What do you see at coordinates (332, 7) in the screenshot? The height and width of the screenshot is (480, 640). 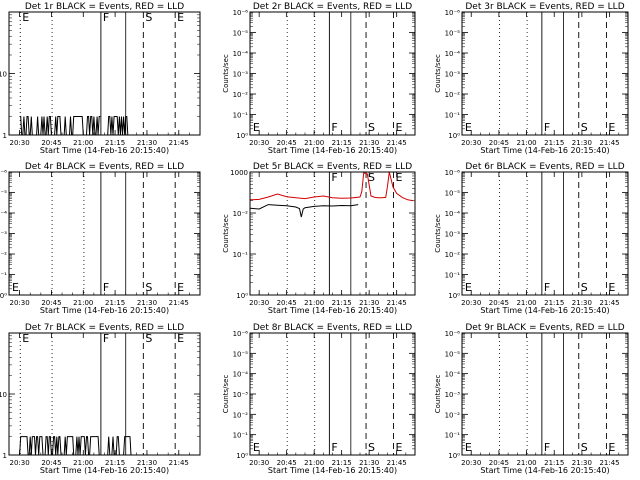 I see `panel-title: Det 2r BLACK = Events, RED = LLD` at bounding box center [332, 7].